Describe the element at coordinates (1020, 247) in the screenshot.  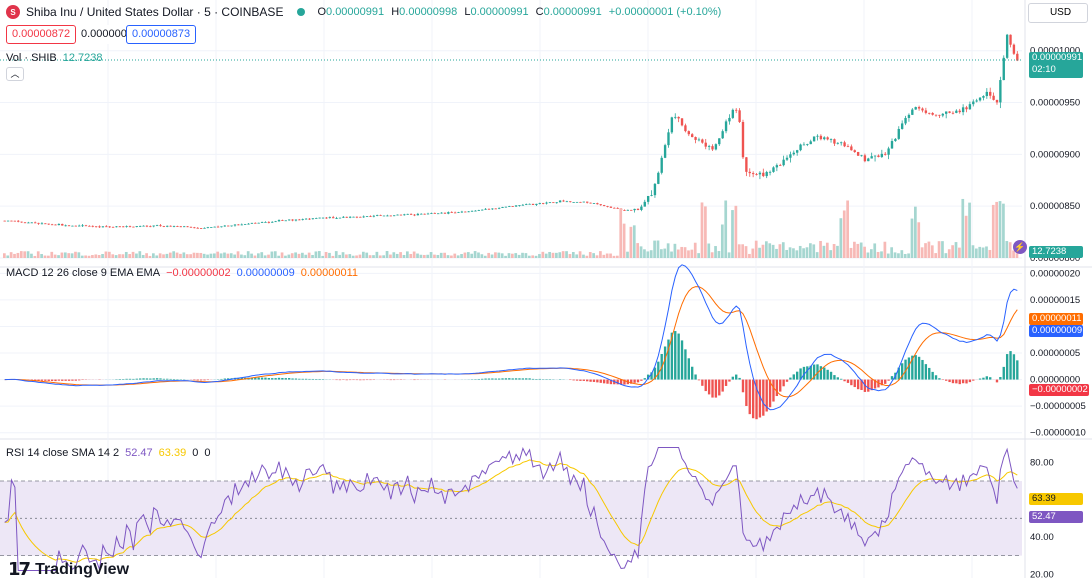
I see `lightning-icon: ⚡` at that location.